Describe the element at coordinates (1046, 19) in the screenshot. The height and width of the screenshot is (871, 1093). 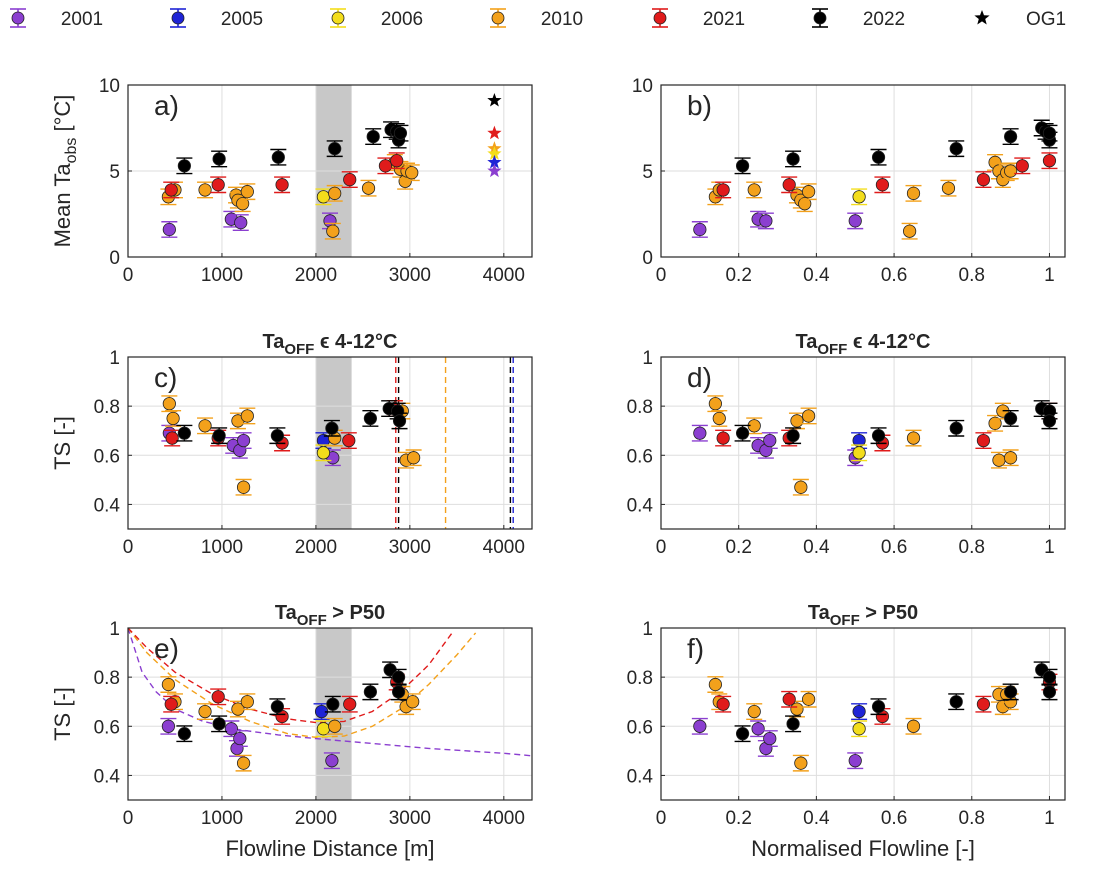
I see `legend-label: OG1` at that location.